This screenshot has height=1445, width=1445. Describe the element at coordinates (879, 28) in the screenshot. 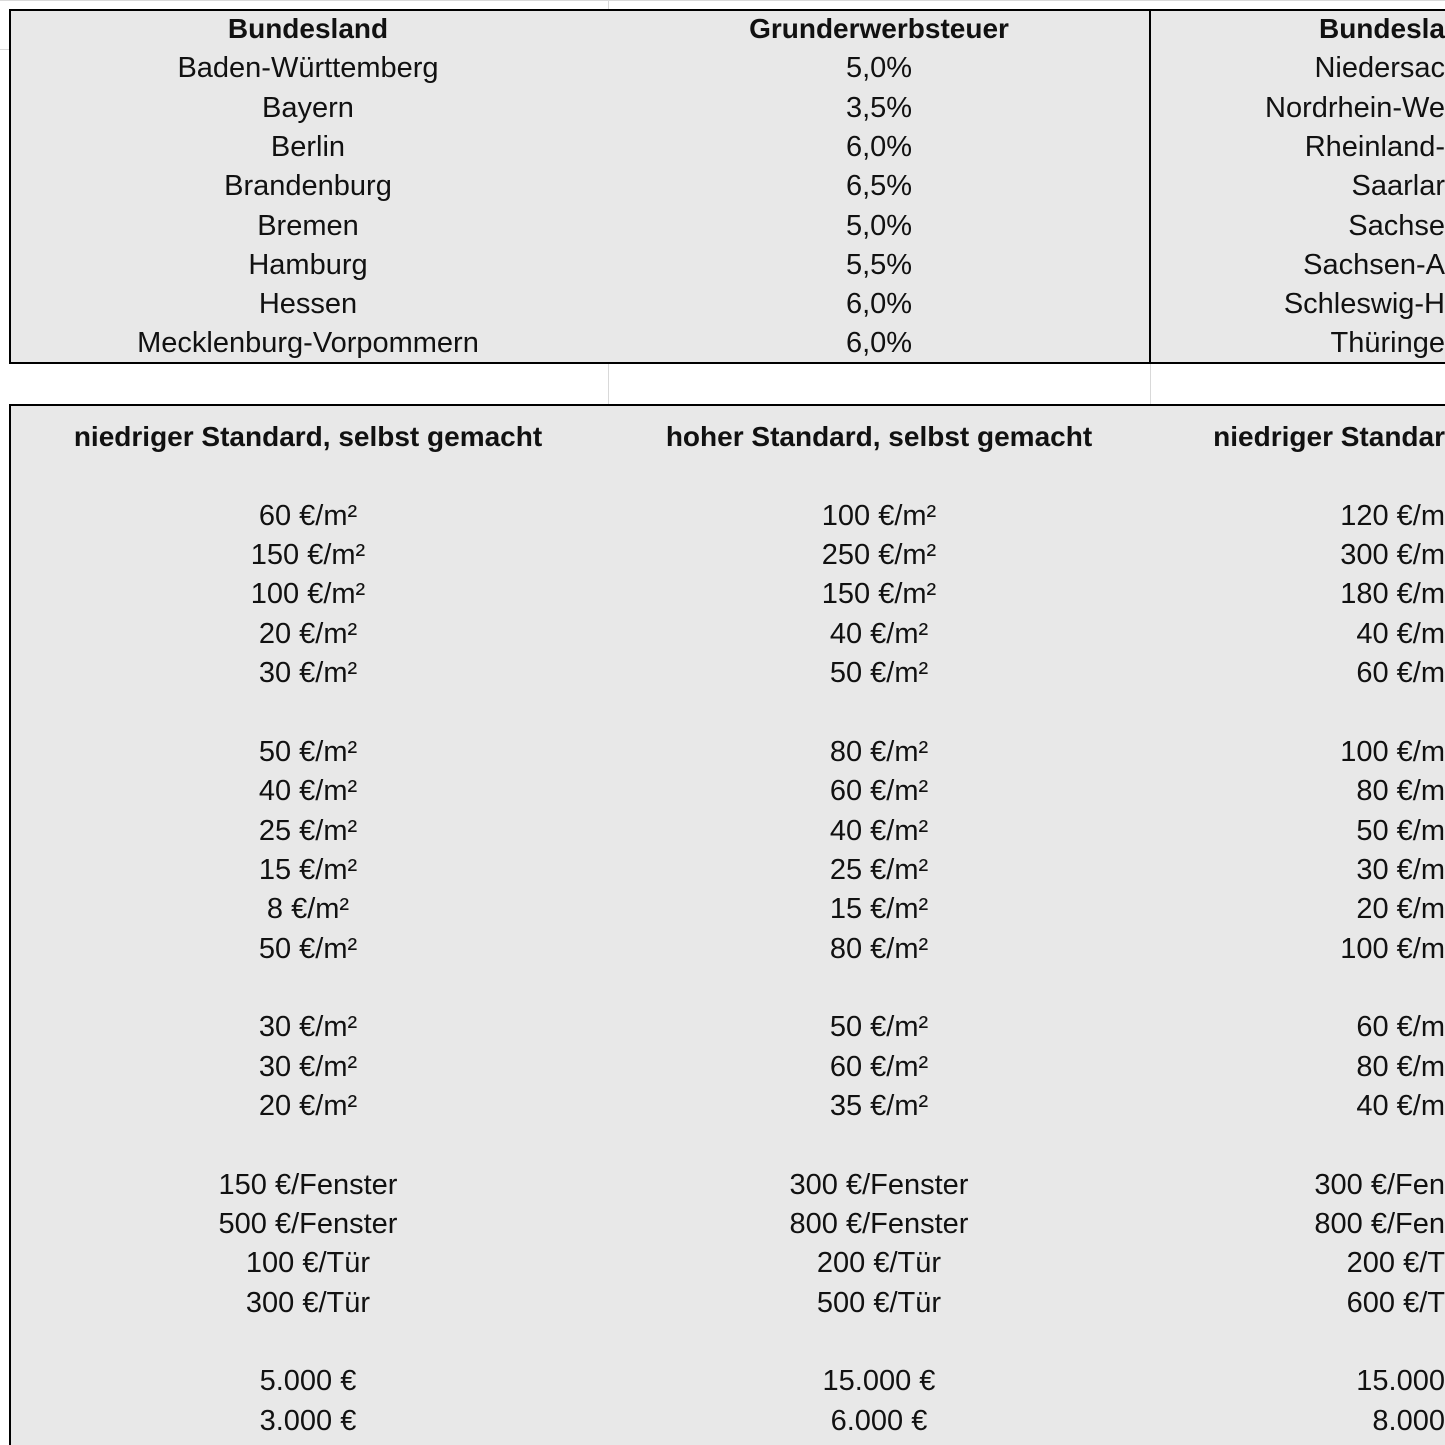

I see `header-cell: Grunderwerbsteuer` at that location.